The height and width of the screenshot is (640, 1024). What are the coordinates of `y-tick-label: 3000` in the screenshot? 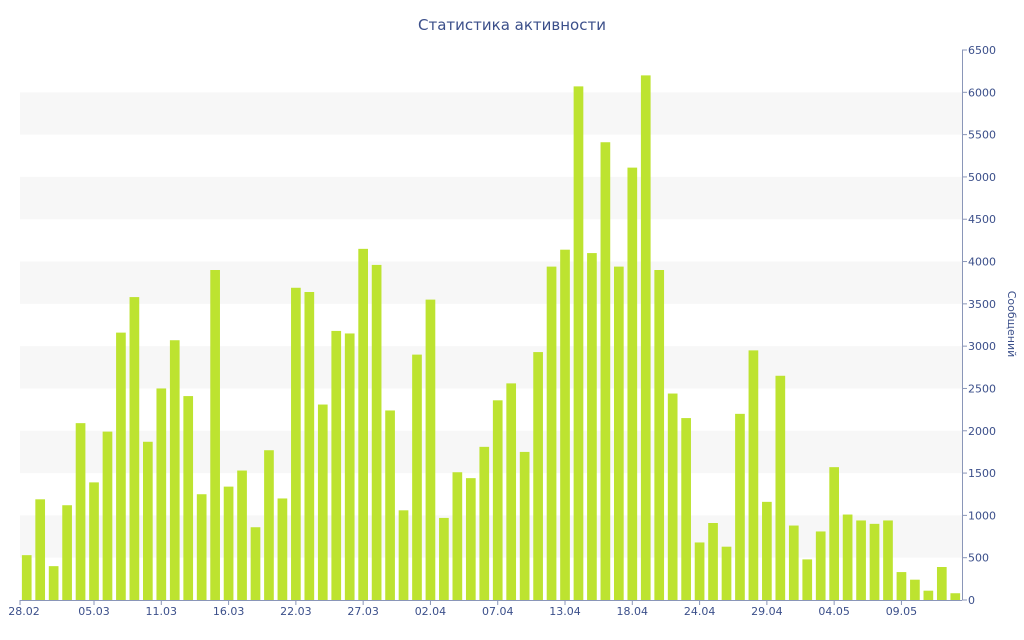 It's located at (982, 346).